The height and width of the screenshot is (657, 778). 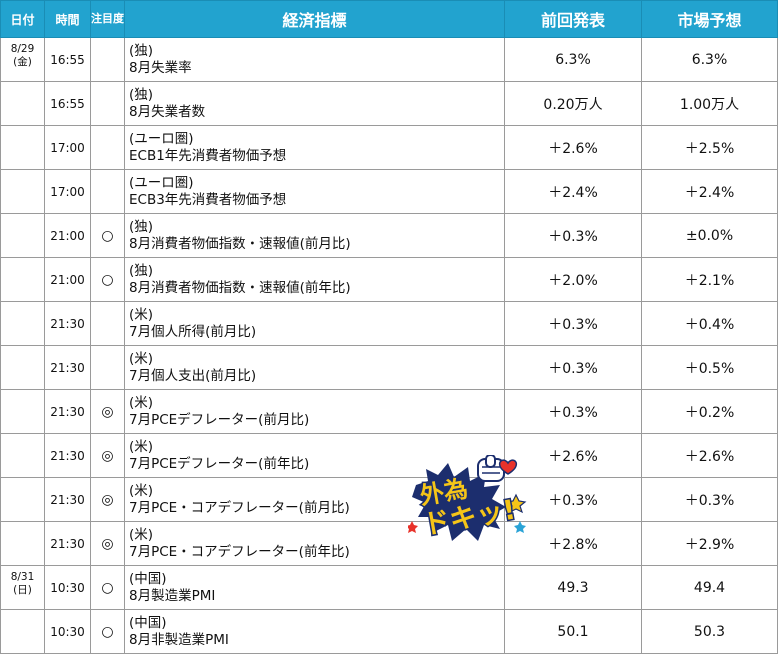 I want to click on indicator-cell: (米) 7月個人支出(前月比), so click(x=314, y=367).